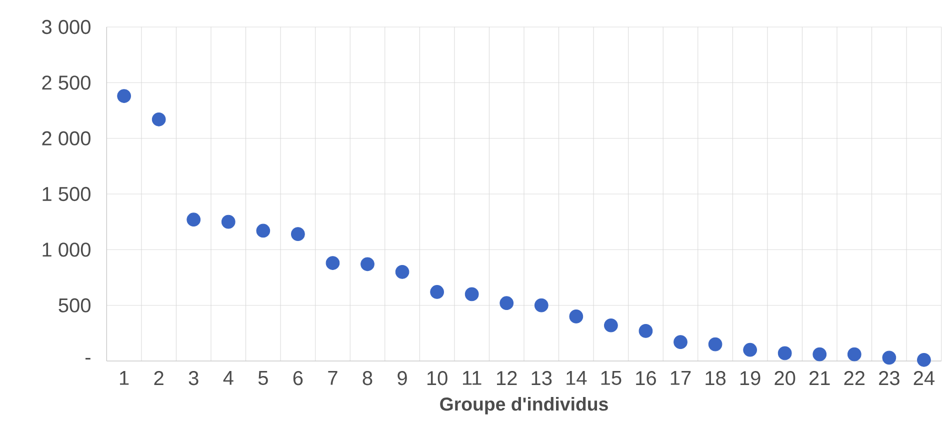  What do you see at coordinates (193, 378) in the screenshot?
I see `x-tick-label: 3` at bounding box center [193, 378].